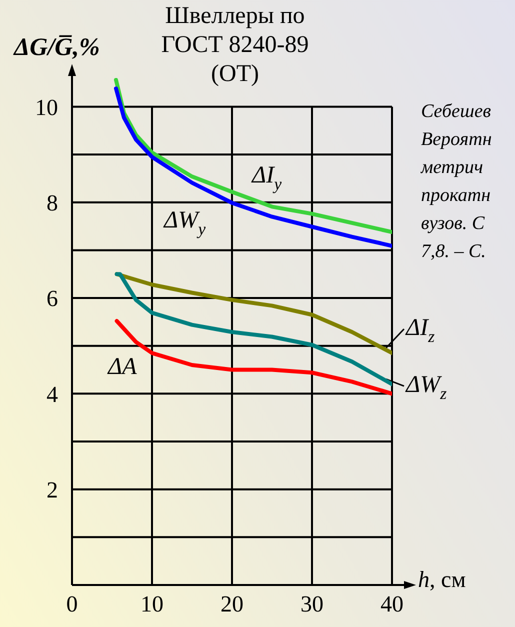 The image size is (515, 627). What do you see at coordinates (454, 252) in the screenshot?
I see `text: 7,8. – С.` at bounding box center [454, 252].